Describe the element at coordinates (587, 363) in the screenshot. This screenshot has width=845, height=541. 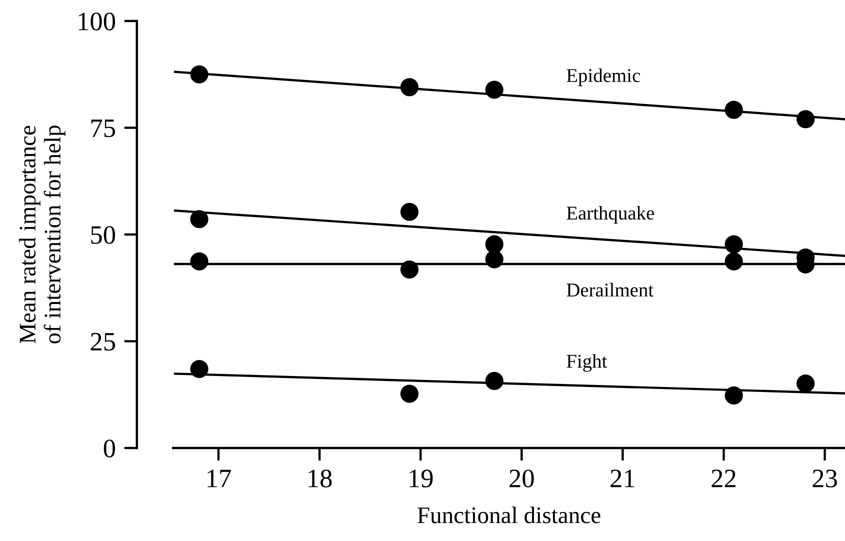
I see `series-label: Fight` at that location.